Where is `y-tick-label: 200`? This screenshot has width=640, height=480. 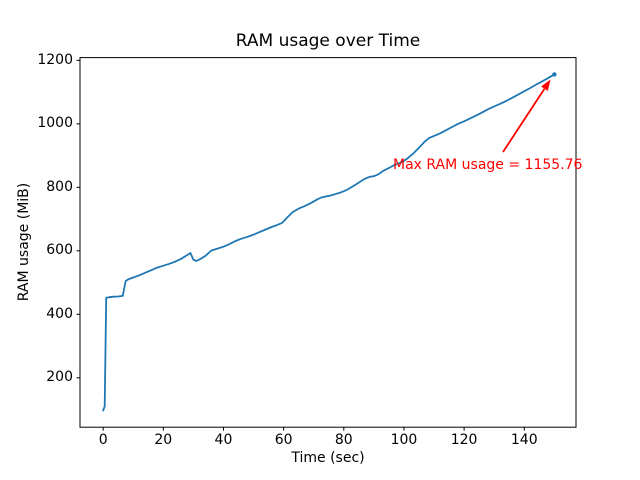 y-tick-label: 200 is located at coordinates (59, 377).